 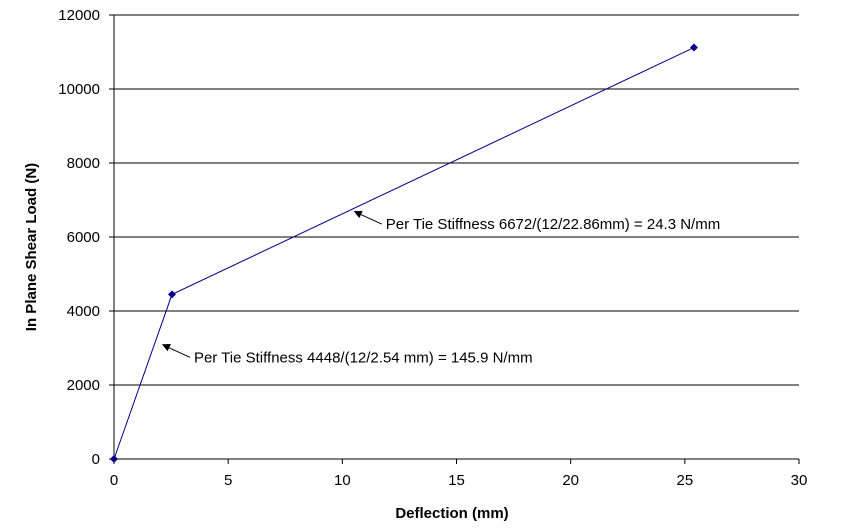 I want to click on x-axis-title: Deflection (mm), so click(x=451, y=513).